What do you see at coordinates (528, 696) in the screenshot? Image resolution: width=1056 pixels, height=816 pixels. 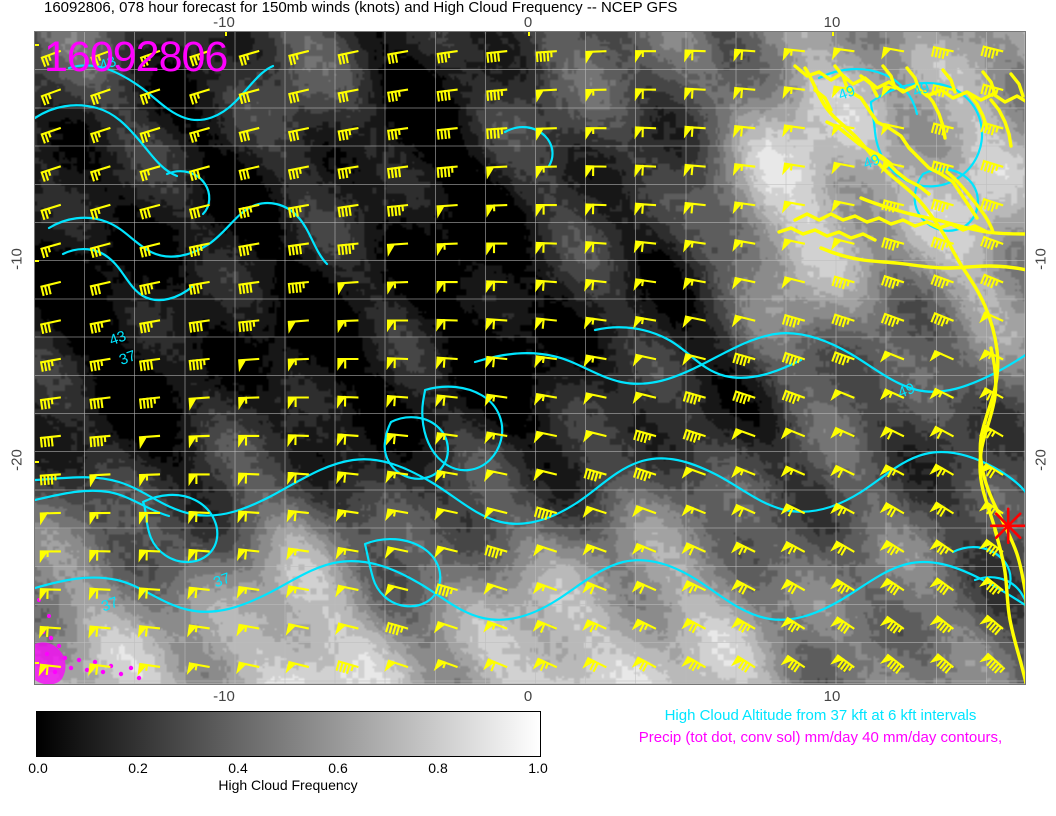 I see `x-tick-label-bottom: 0` at bounding box center [528, 696].